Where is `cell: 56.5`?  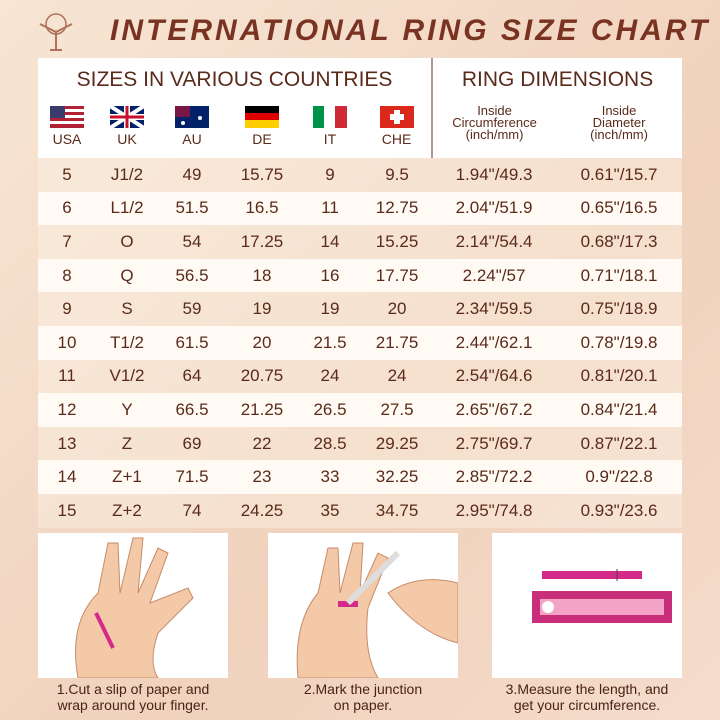 cell: 56.5 is located at coordinates (192, 275).